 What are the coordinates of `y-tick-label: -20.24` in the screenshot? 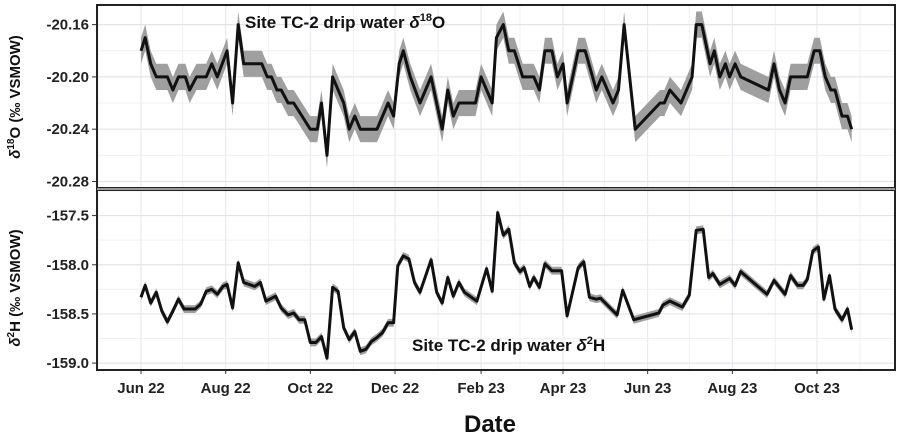 It's located at (67, 129).